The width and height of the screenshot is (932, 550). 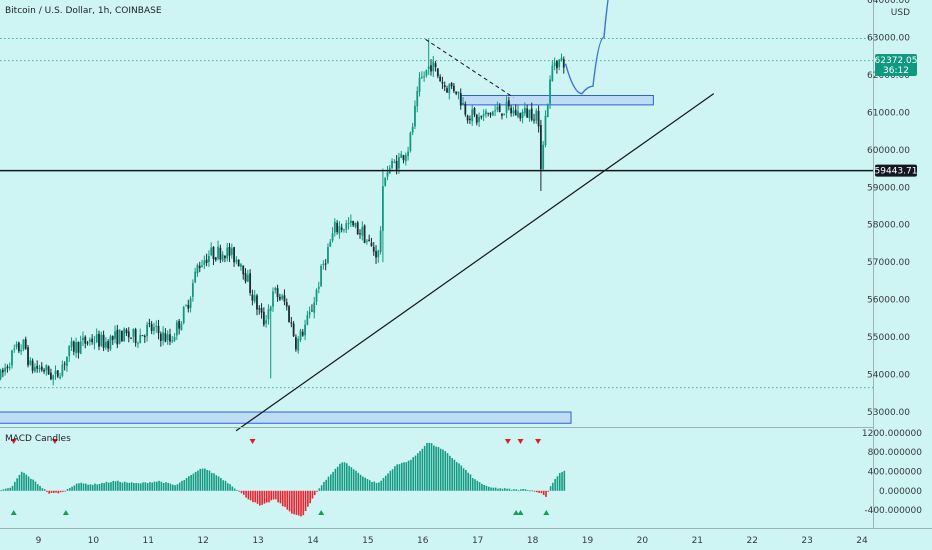 I want to click on sell-signal-triangle, so click(x=538, y=441).